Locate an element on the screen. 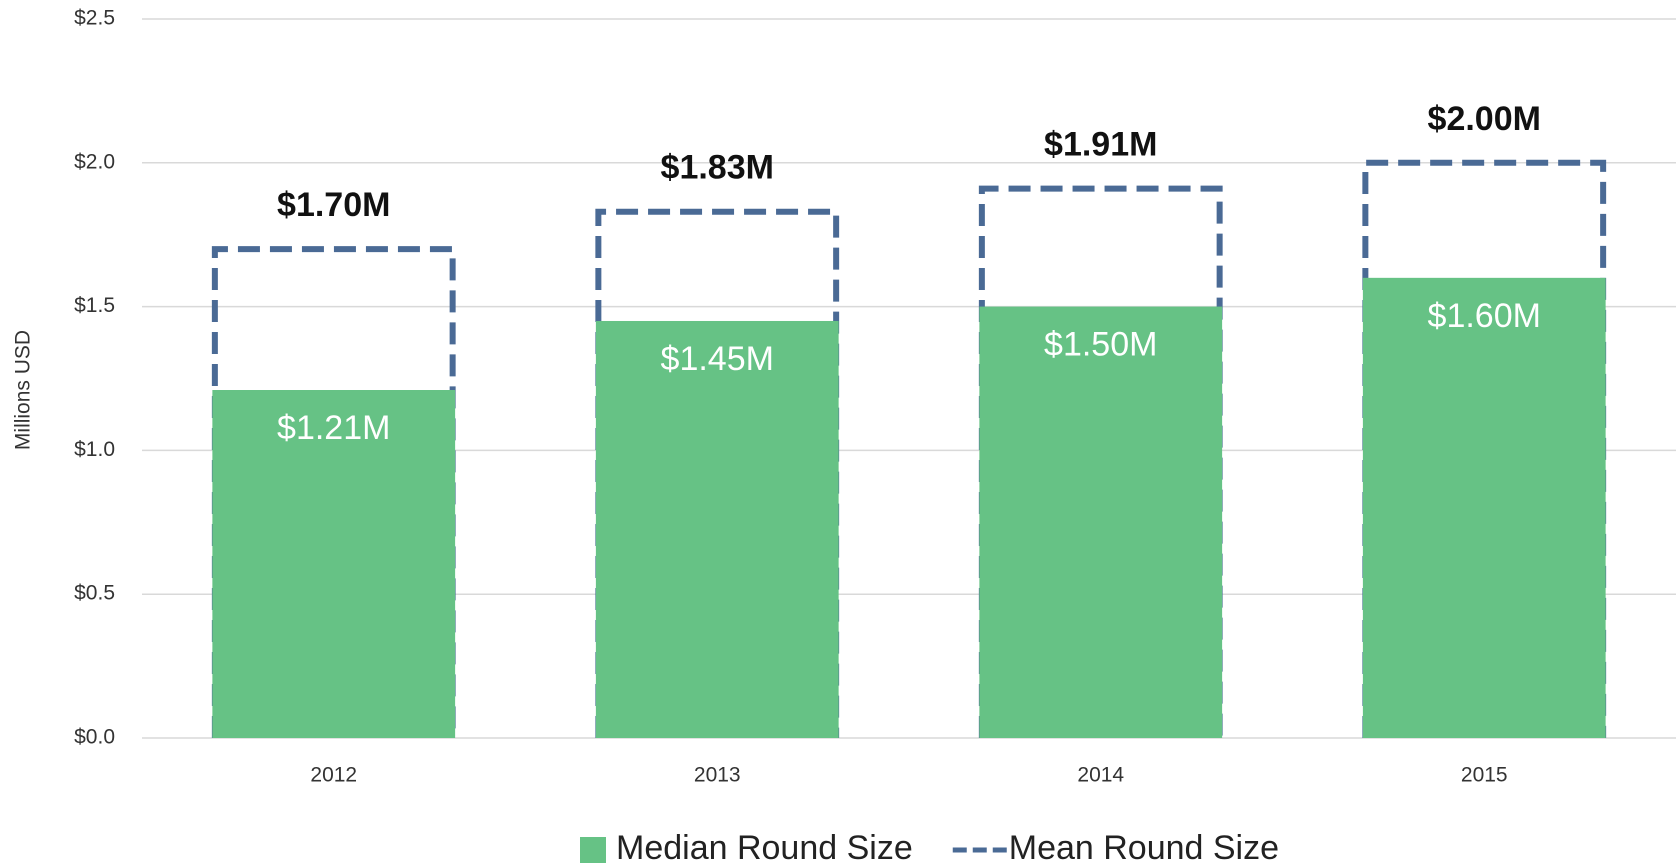  x-tick-label: 2014 is located at coordinates (1100, 775).